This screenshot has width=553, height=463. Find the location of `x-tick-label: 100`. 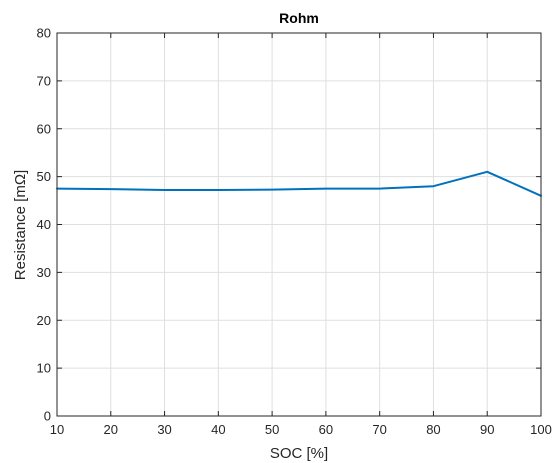

x-tick-label: 100 is located at coordinates (541, 429).